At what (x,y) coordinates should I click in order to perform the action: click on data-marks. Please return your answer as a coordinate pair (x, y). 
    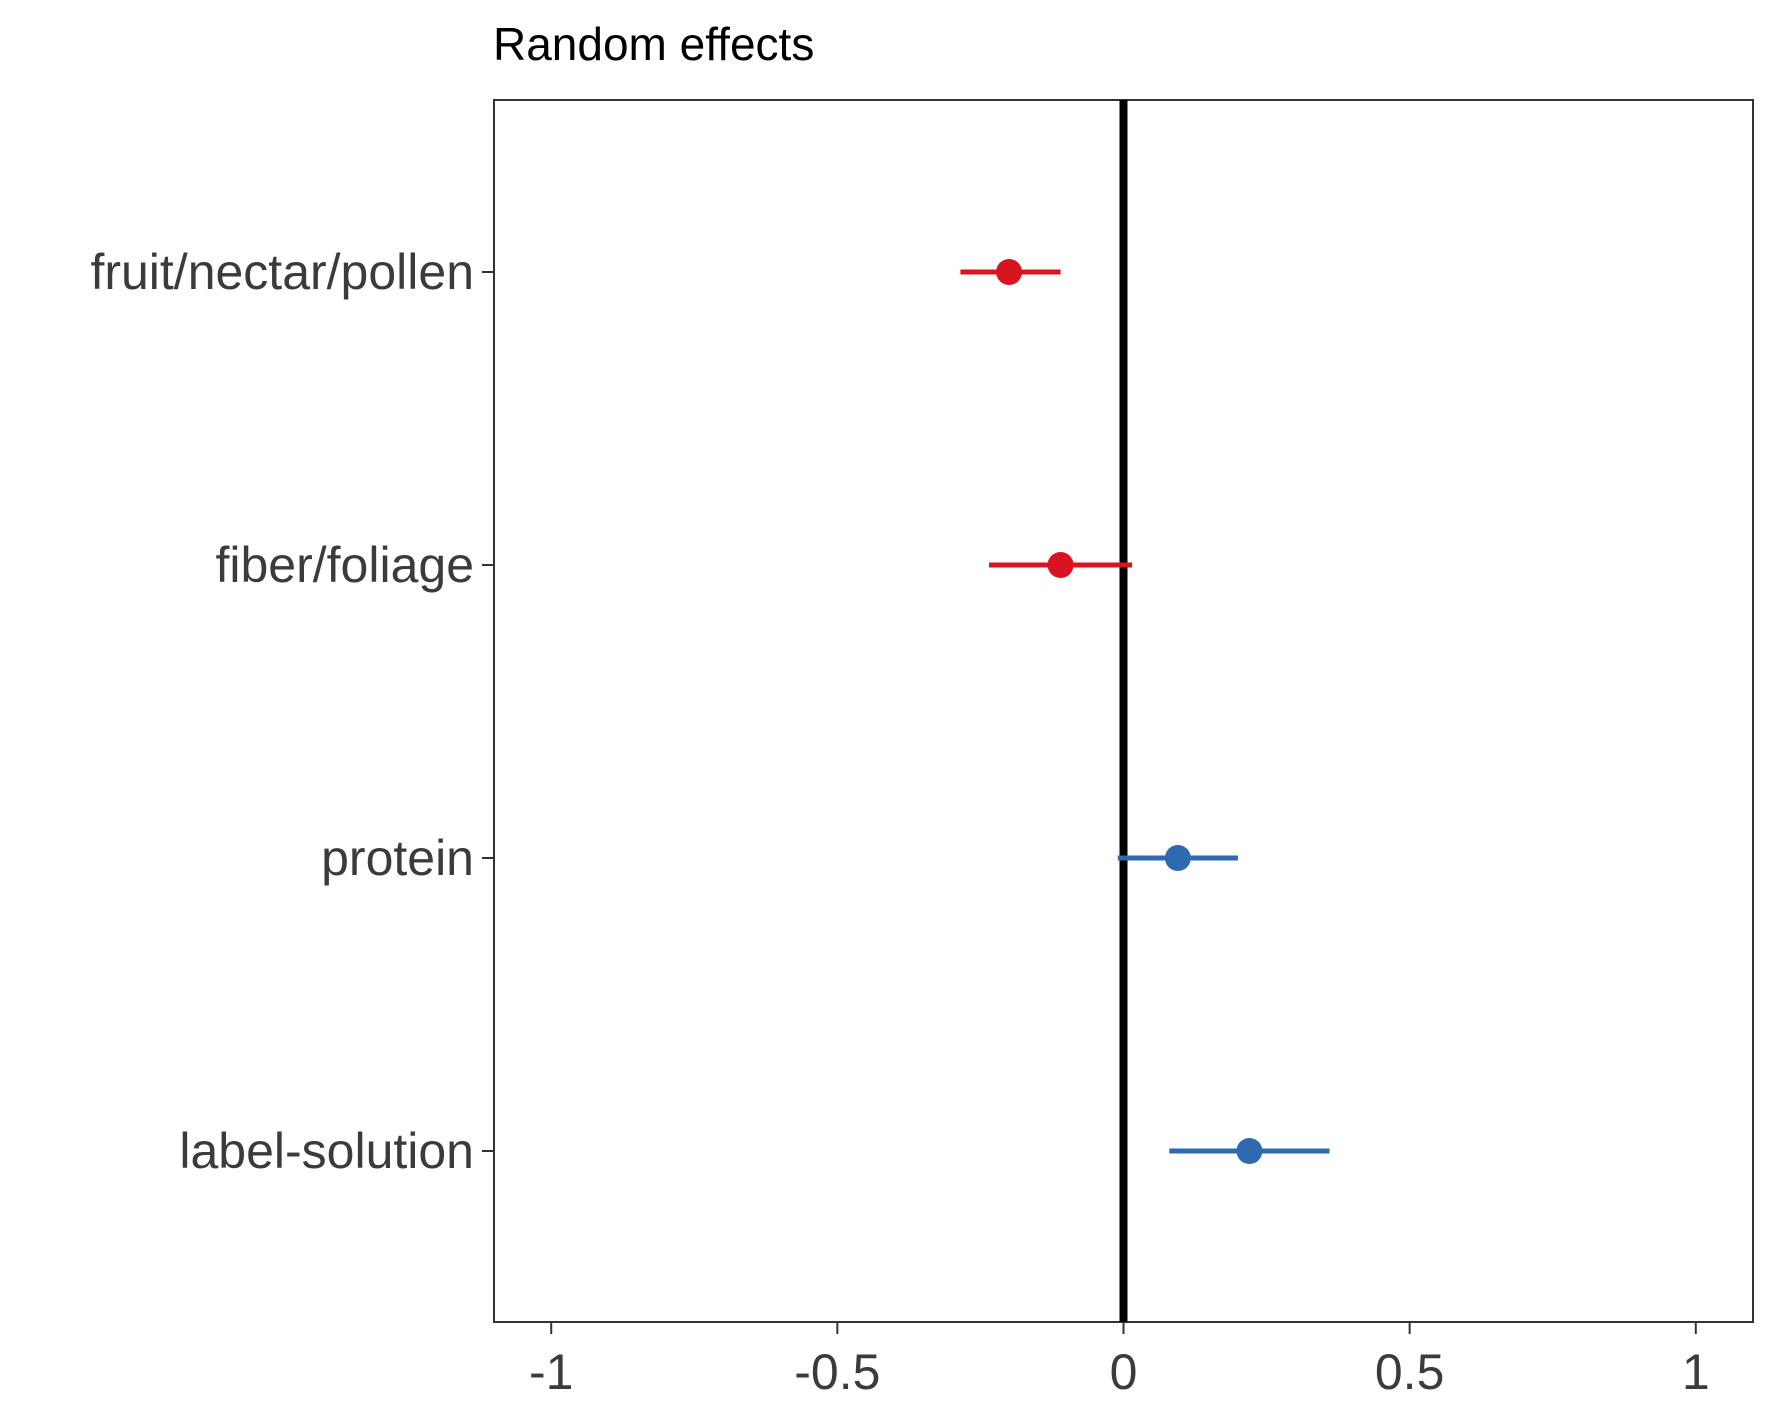
    Looking at the image, I should click on (1145, 711).